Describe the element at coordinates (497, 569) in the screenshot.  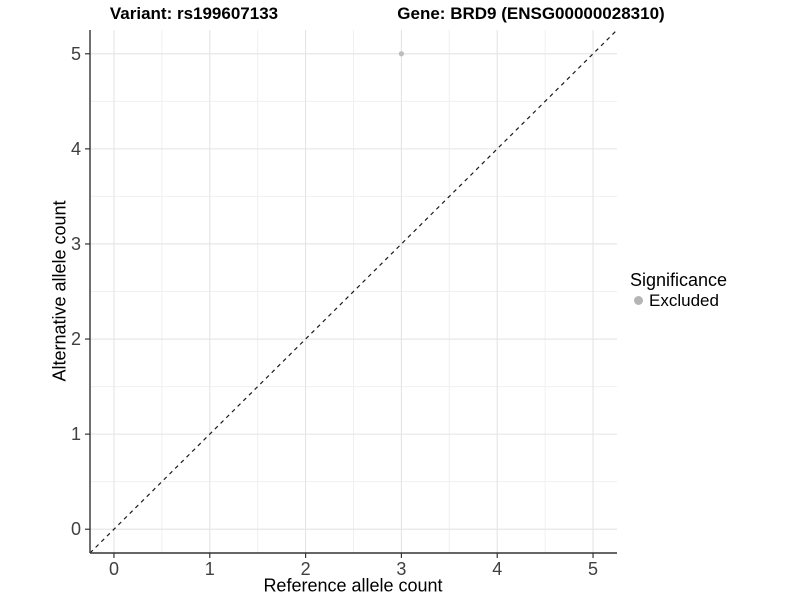
I see `x-tick-label: 4` at that location.